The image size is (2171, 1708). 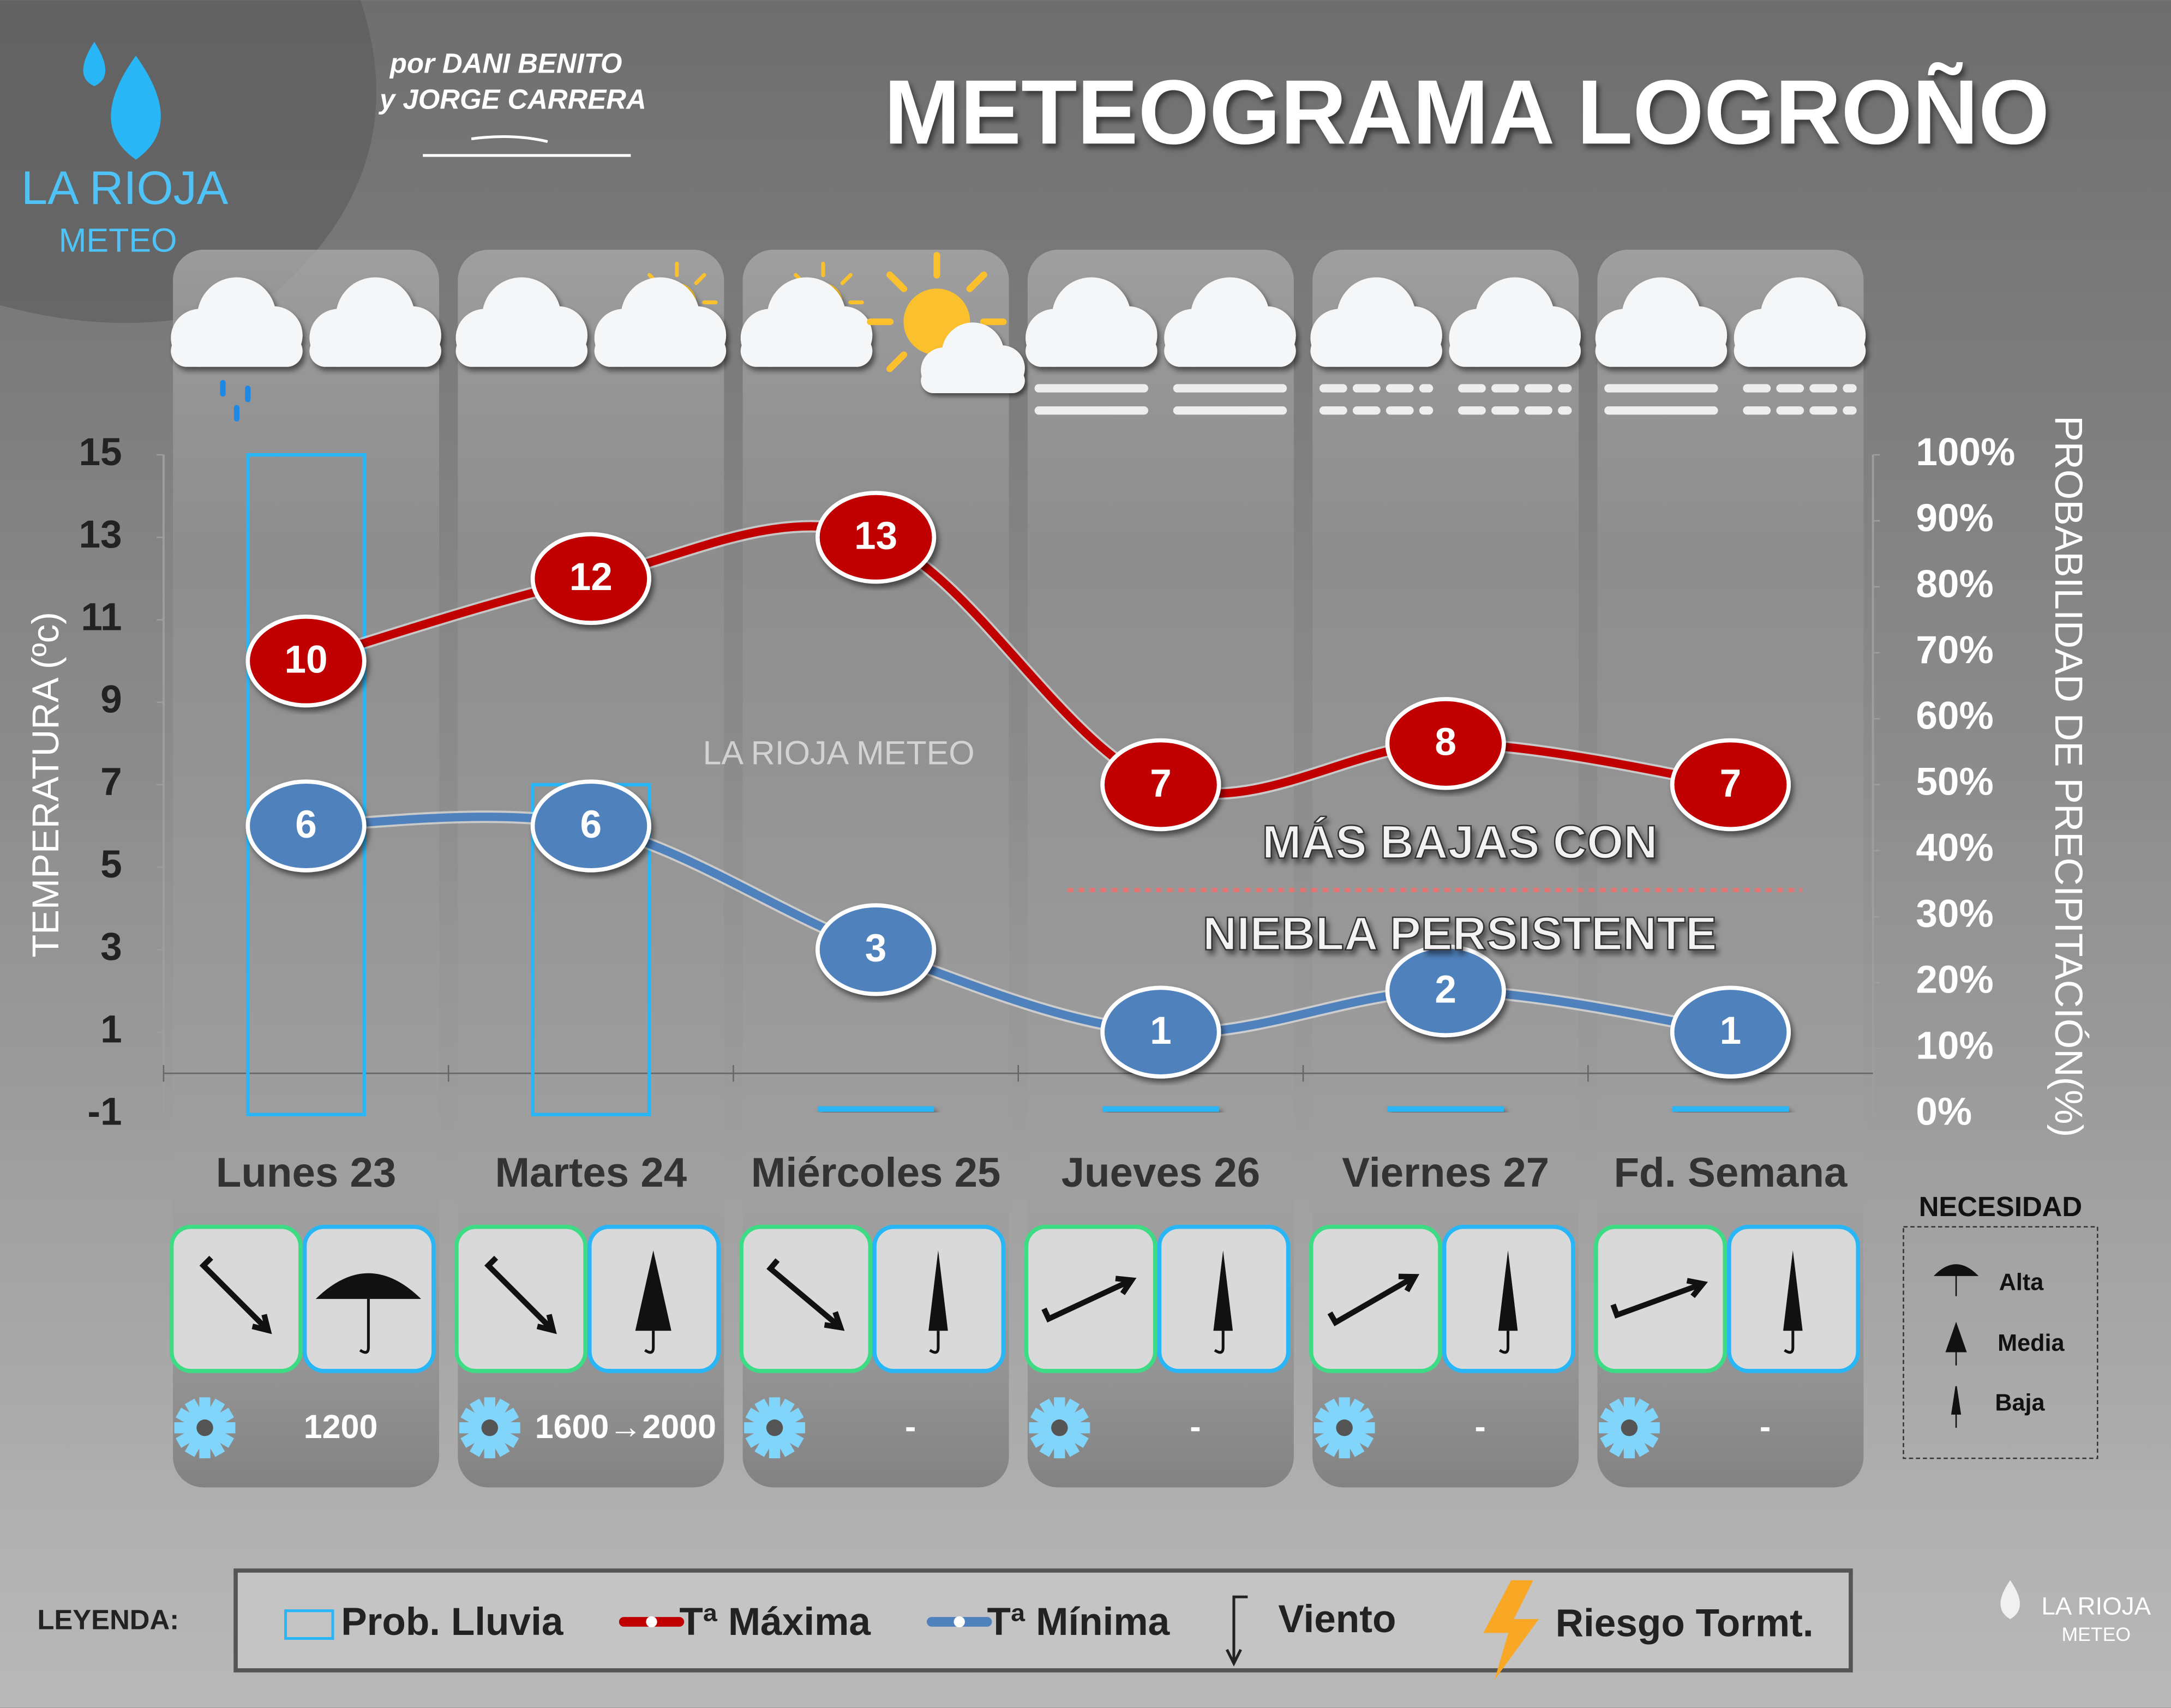 I want to click on y2-tick-label: 70%, so click(x=1954, y=650).